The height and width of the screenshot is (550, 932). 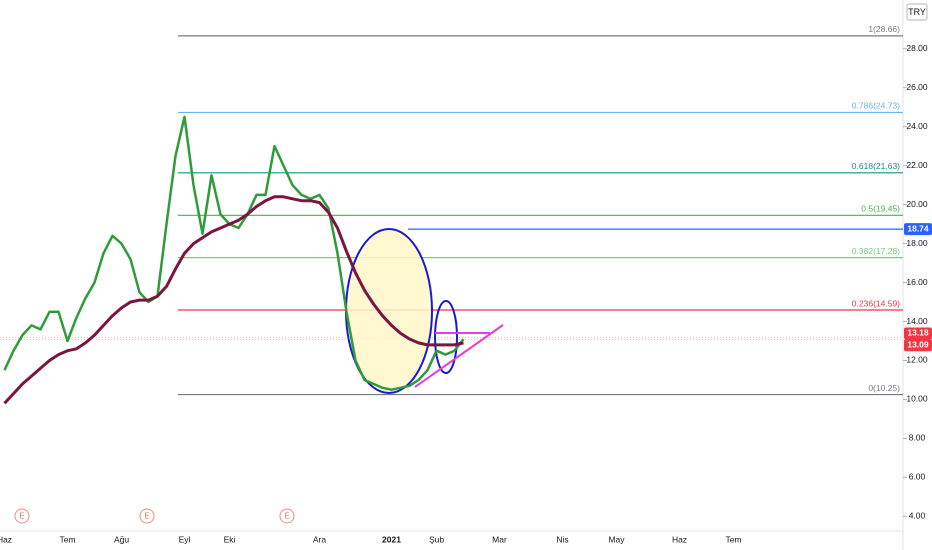 I want to click on x-tick-label: Eki, so click(x=230, y=539).